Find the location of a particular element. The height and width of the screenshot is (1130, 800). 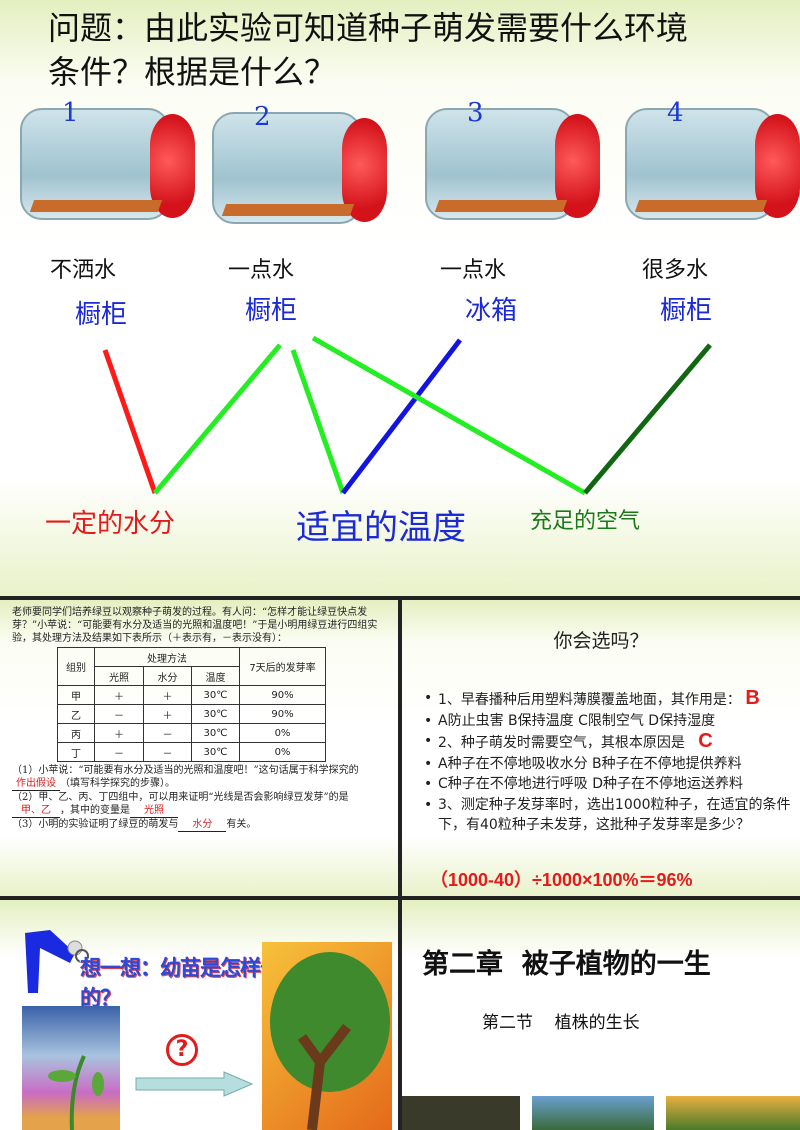

th-method: 处理方法 is located at coordinates (167, 657).